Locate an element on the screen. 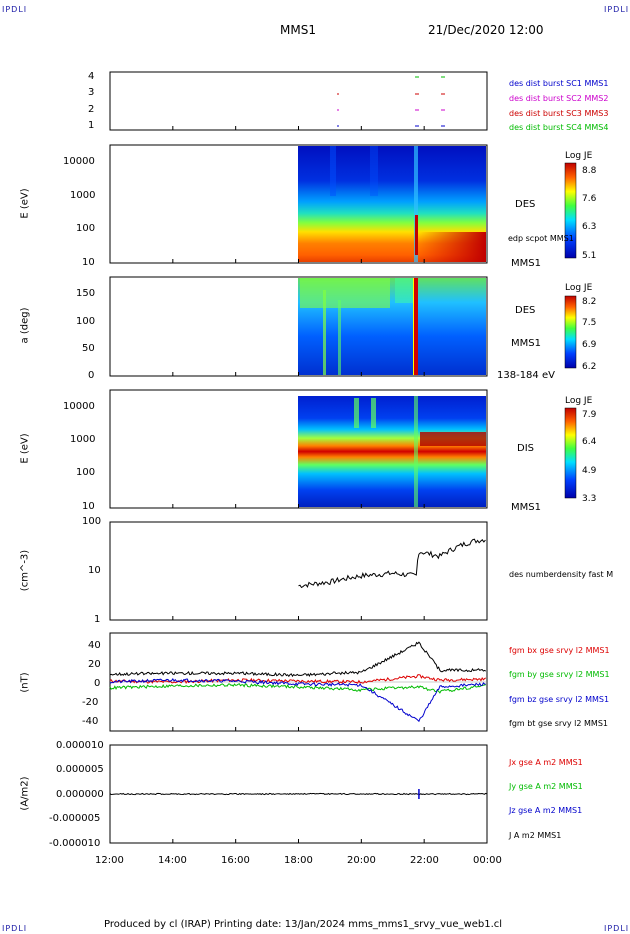 The image size is (630, 934). sc-ytick: 2 is located at coordinates (91, 109).